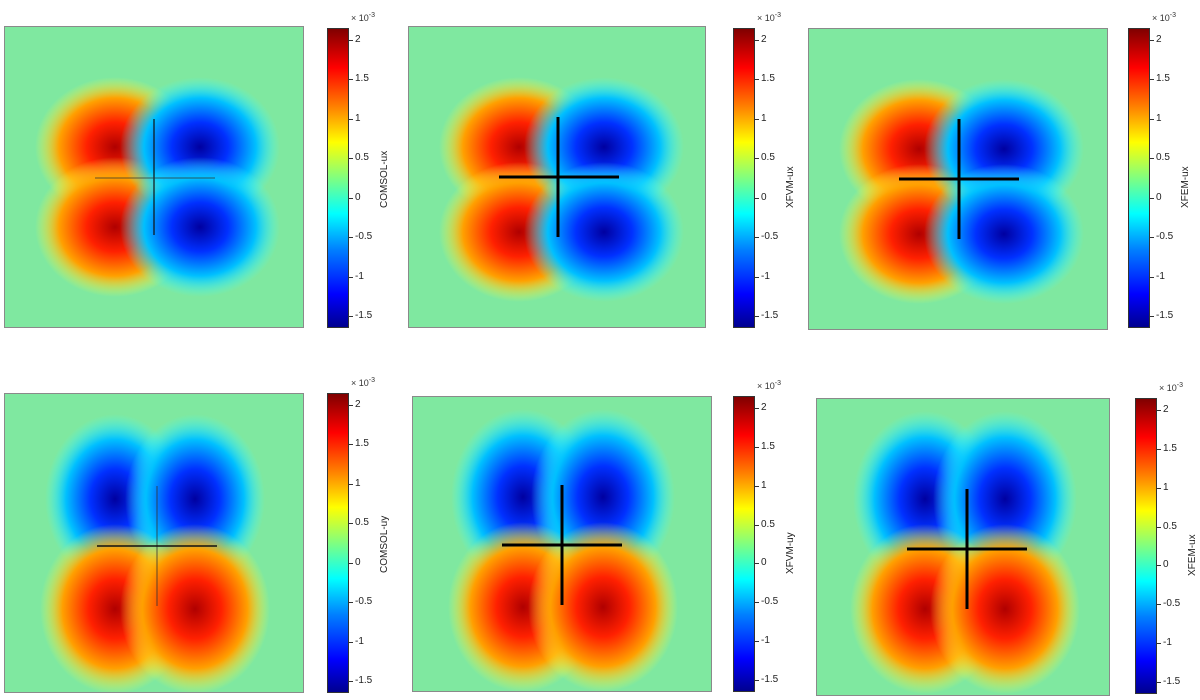  What do you see at coordinates (384, 179) in the screenshot?
I see `colorbar-label: COMSOL-ux` at bounding box center [384, 179].